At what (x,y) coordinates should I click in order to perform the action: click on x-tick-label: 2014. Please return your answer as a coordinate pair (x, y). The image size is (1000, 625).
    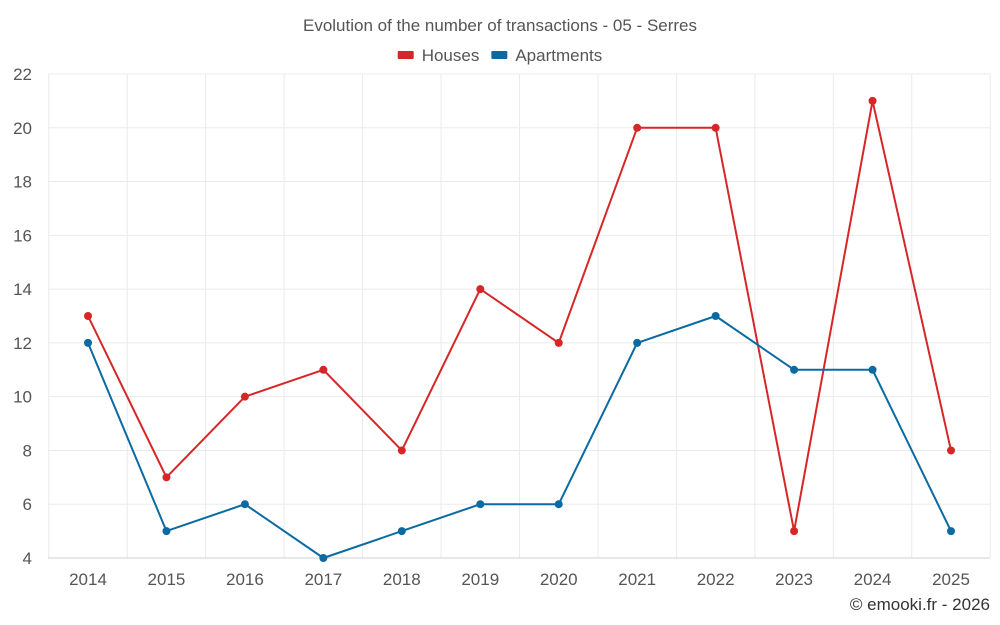
    Looking at the image, I should click on (88, 579).